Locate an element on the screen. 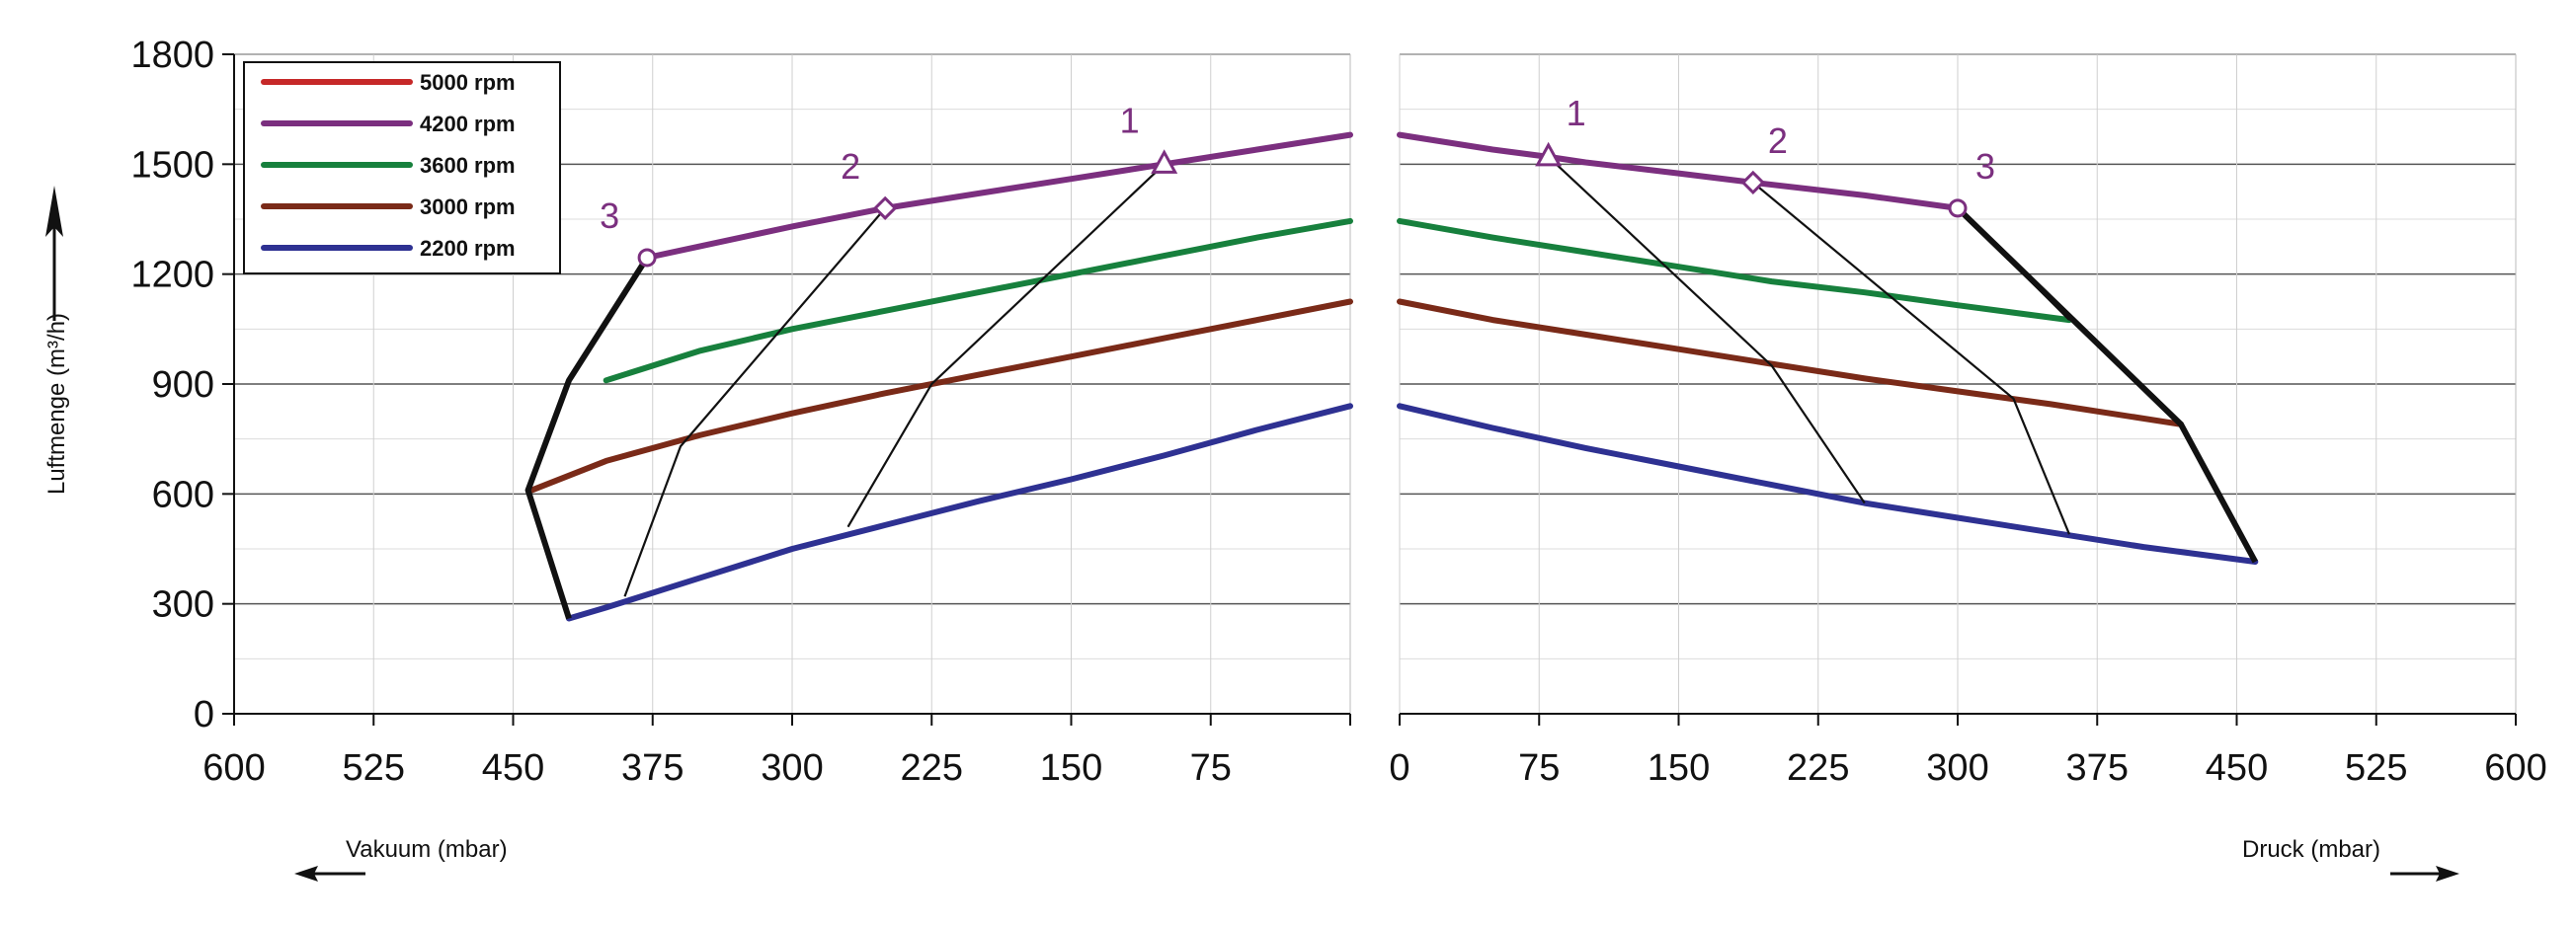  point-label-pressure-3: 3 is located at coordinates (1985, 167).